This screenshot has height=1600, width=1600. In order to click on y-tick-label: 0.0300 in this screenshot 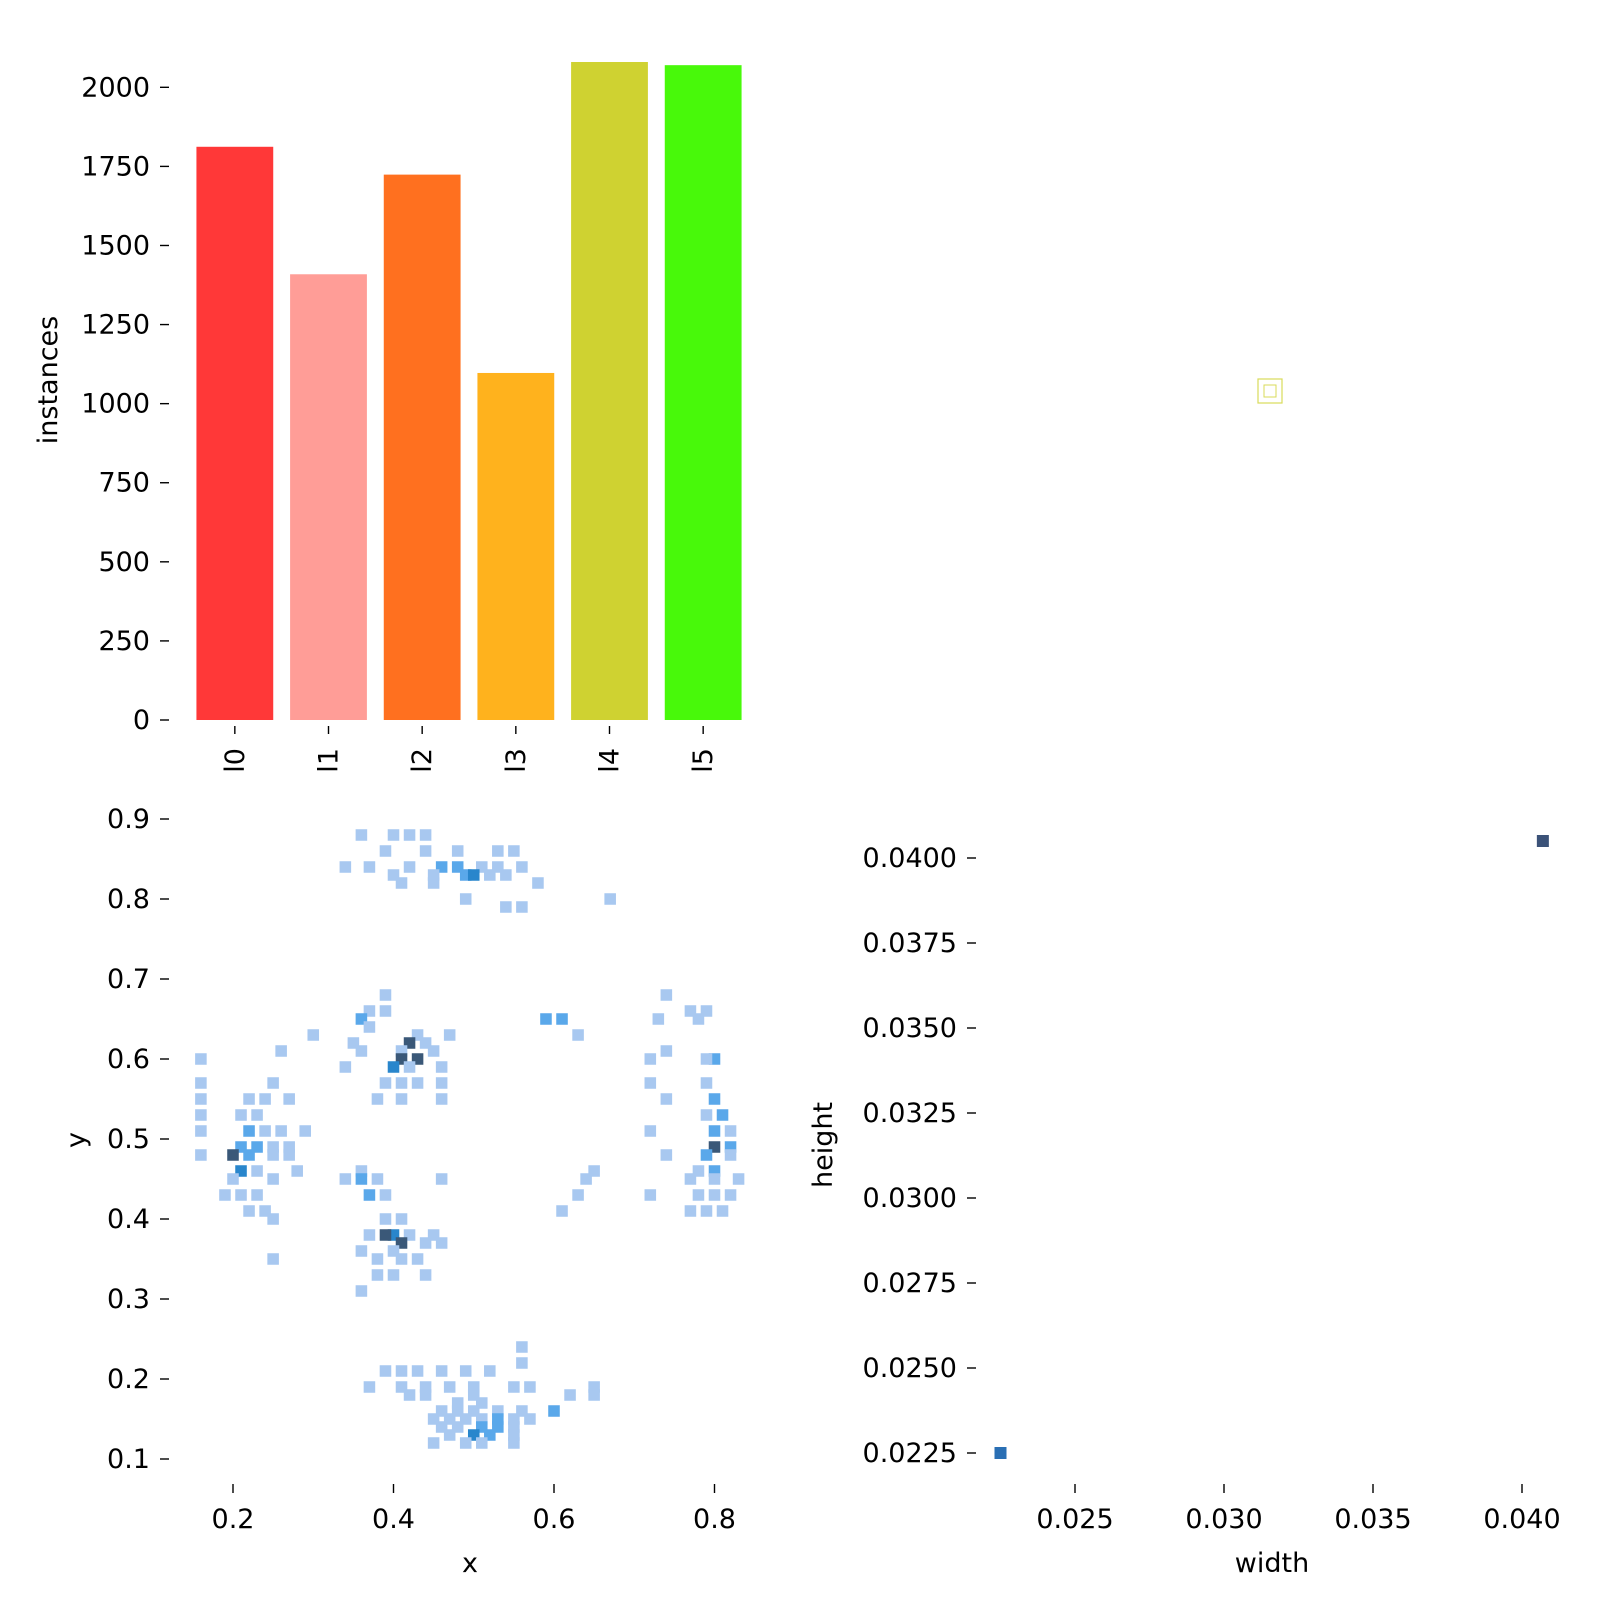, I will do `click(910, 1198)`.